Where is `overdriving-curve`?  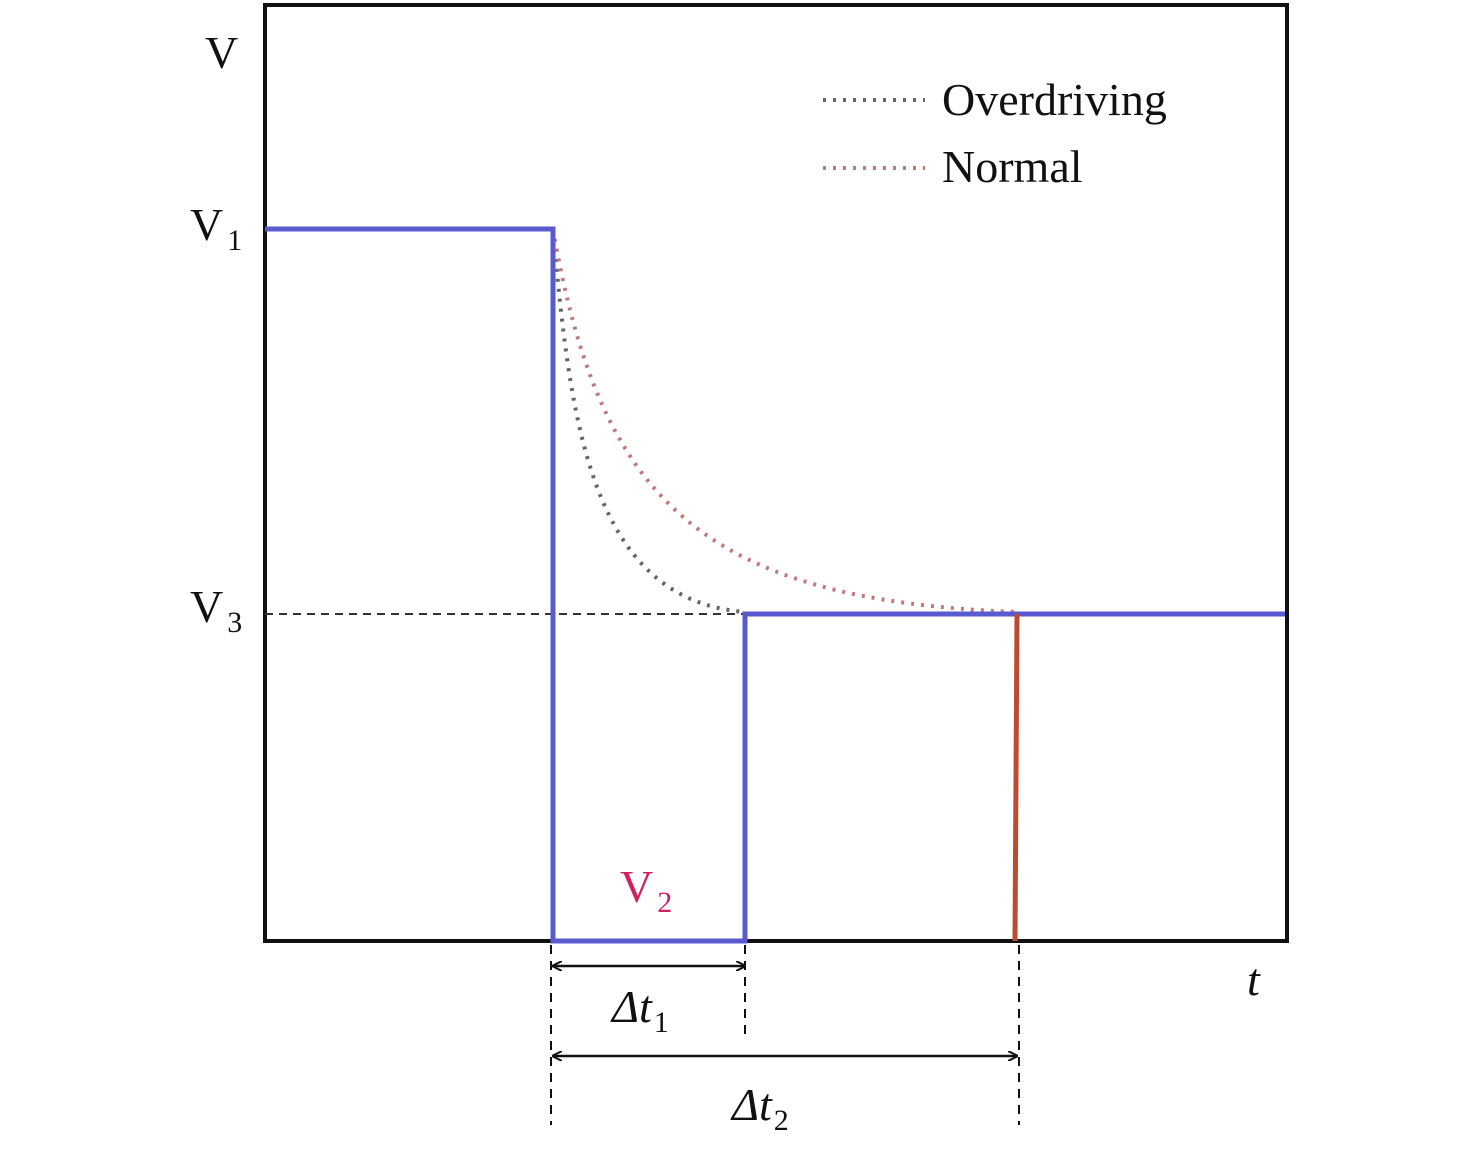 overdriving-curve is located at coordinates (648, 421).